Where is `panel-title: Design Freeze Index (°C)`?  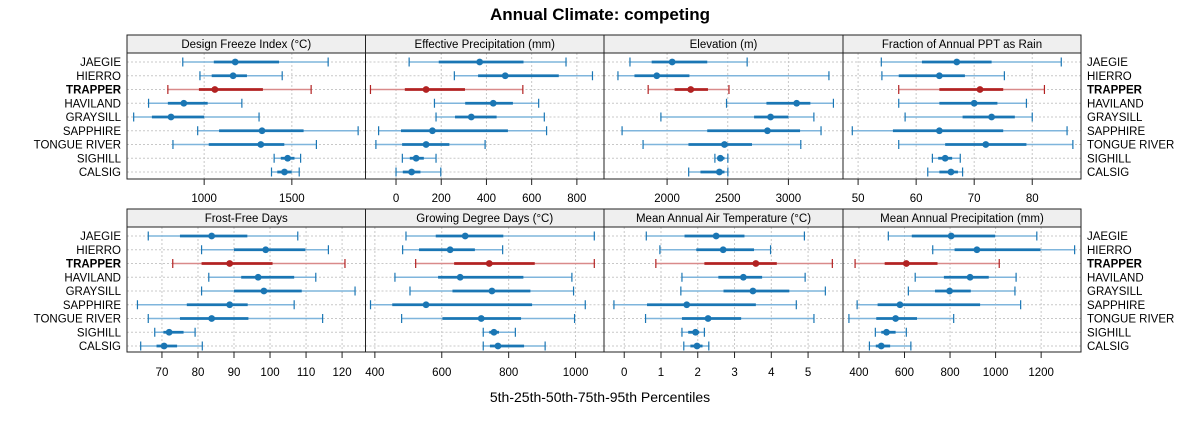
panel-title: Design Freeze Index (°C) is located at coordinates (246, 45).